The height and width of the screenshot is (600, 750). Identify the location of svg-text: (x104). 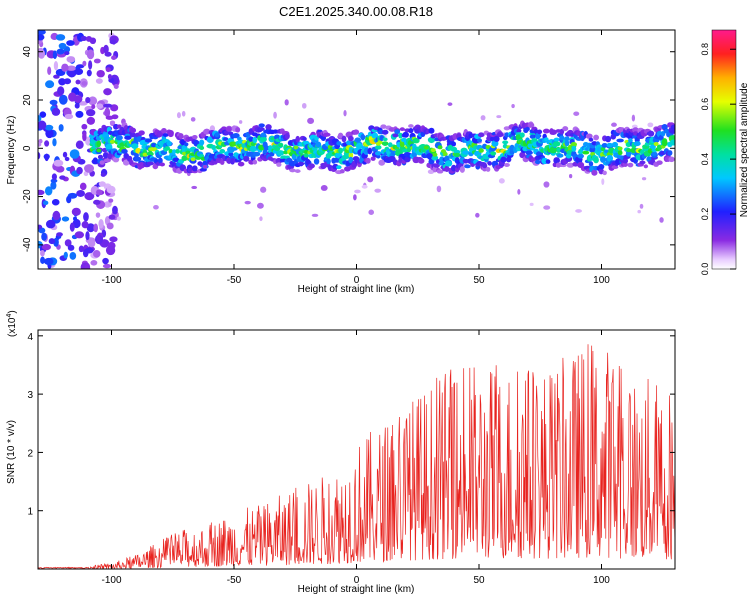
(12, 323).